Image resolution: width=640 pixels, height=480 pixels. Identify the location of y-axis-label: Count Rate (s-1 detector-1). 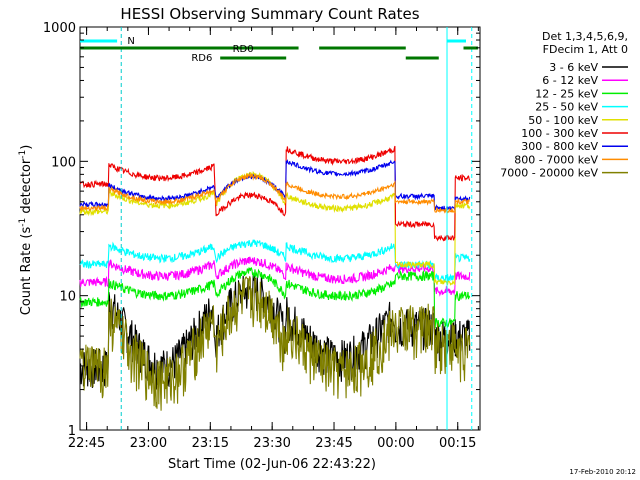
(26, 230).